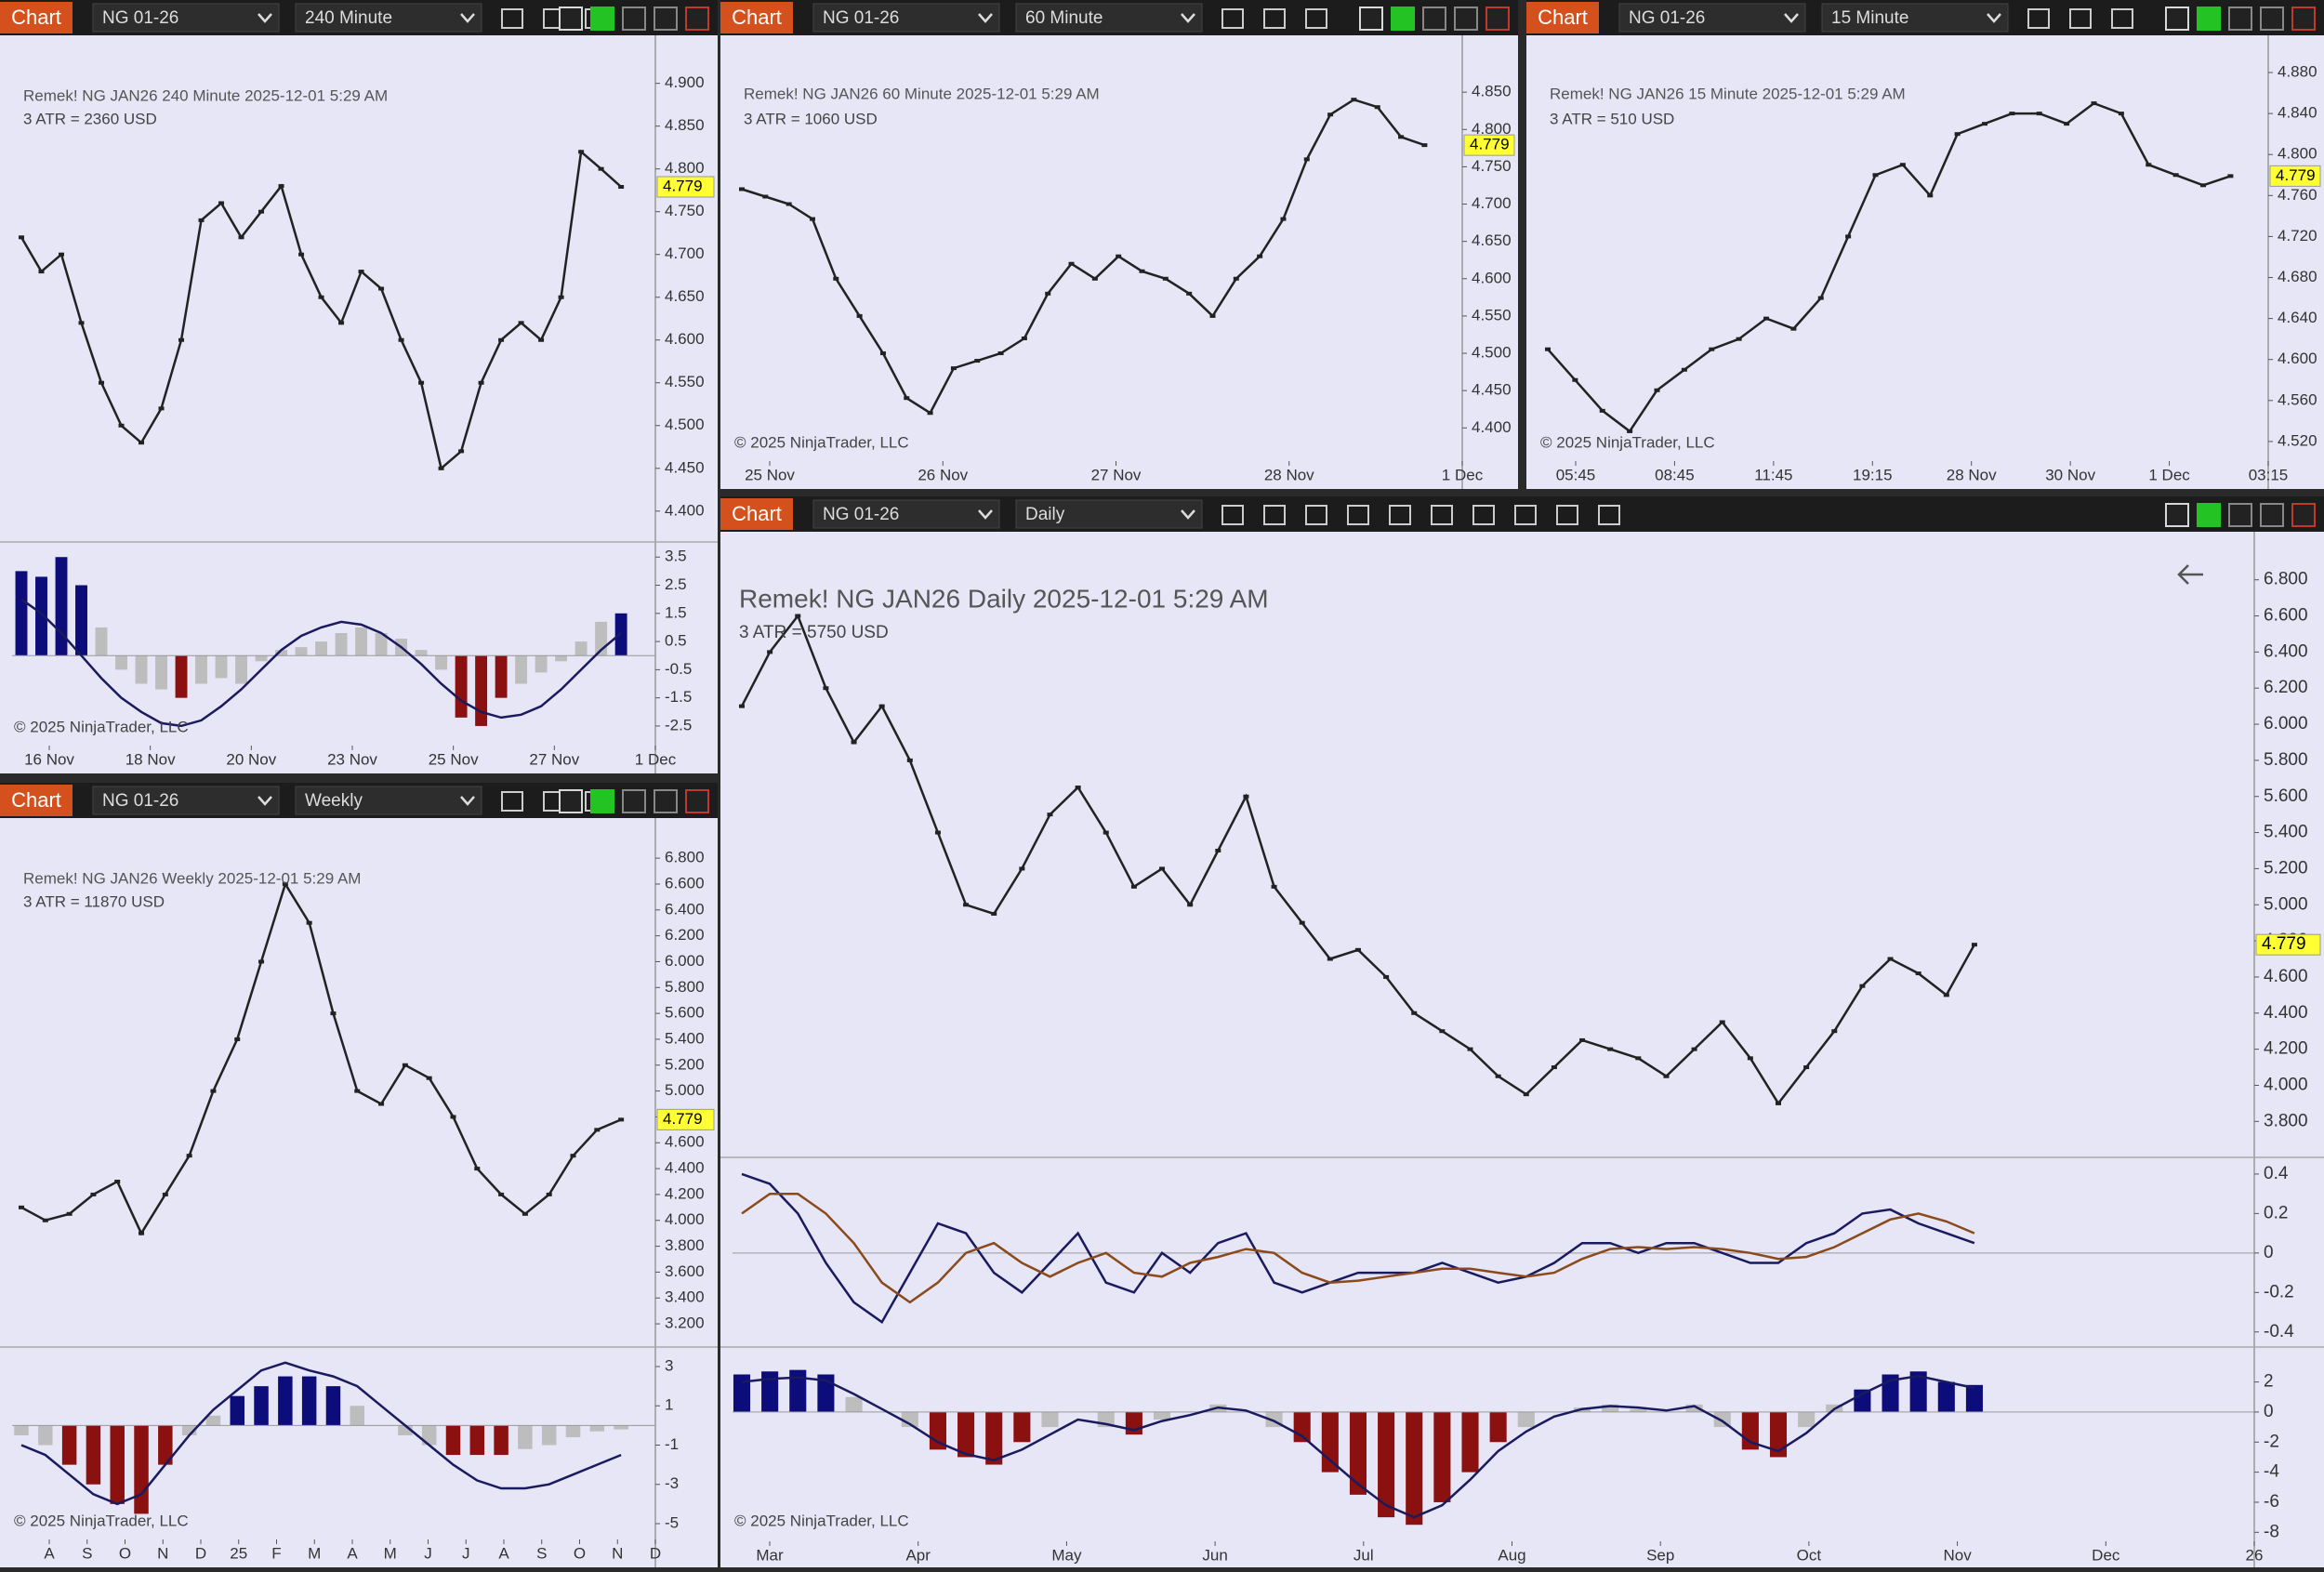  I want to click on x-tick-label: S, so click(541, 1553).